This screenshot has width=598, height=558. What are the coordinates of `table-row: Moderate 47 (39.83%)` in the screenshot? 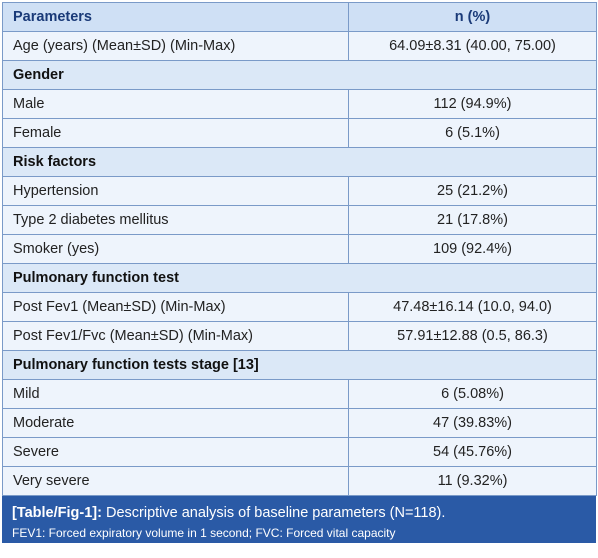 It's located at (299, 423).